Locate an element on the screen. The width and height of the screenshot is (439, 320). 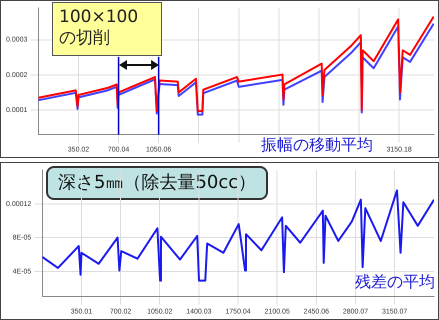
text: 残差の平均 is located at coordinates (395, 282).